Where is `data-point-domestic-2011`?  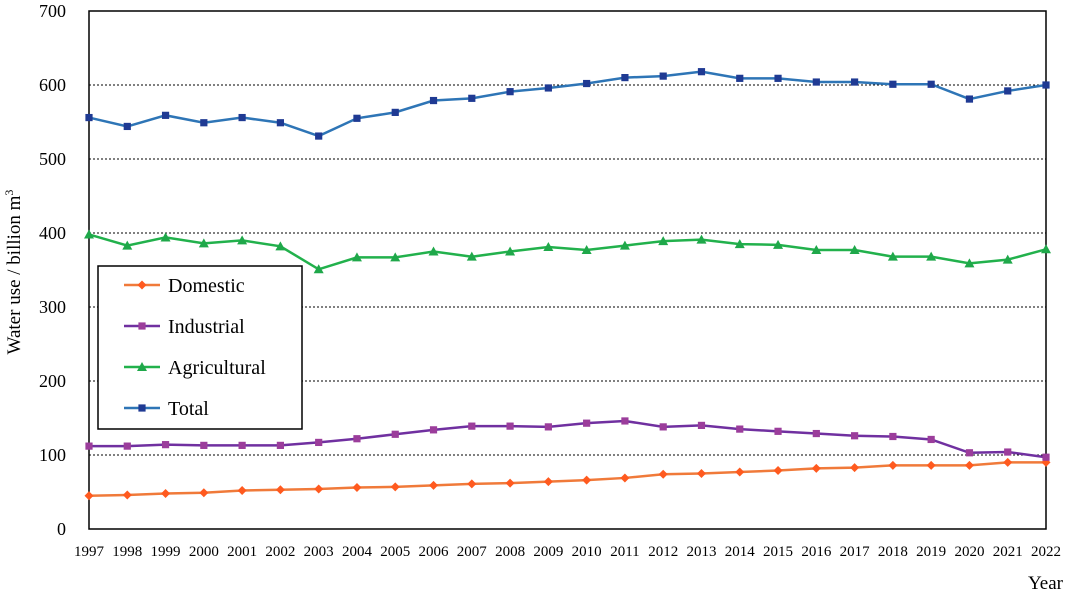 data-point-domestic-2011 is located at coordinates (625, 478).